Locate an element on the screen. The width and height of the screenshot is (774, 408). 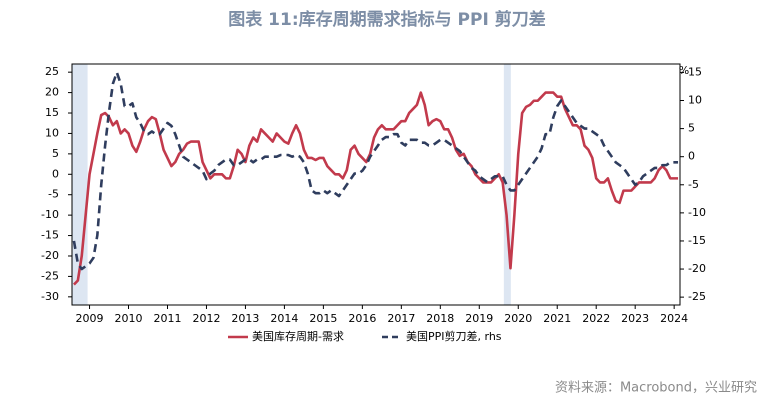
x-tick-label: 2021 is located at coordinates (557, 318).